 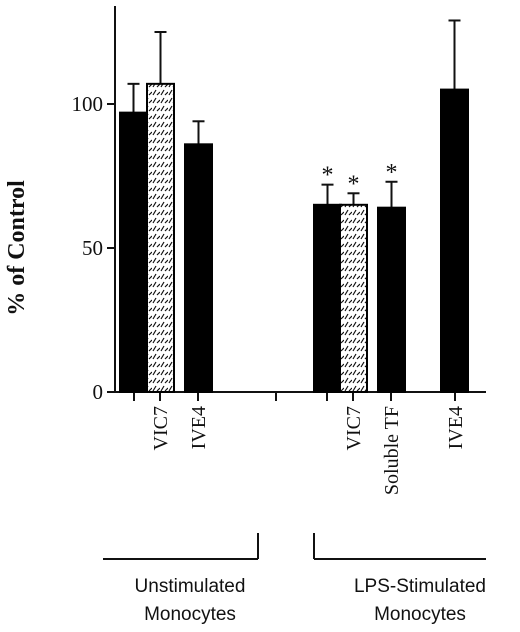 I want to click on y-tick-label: 100, so click(x=88, y=104).